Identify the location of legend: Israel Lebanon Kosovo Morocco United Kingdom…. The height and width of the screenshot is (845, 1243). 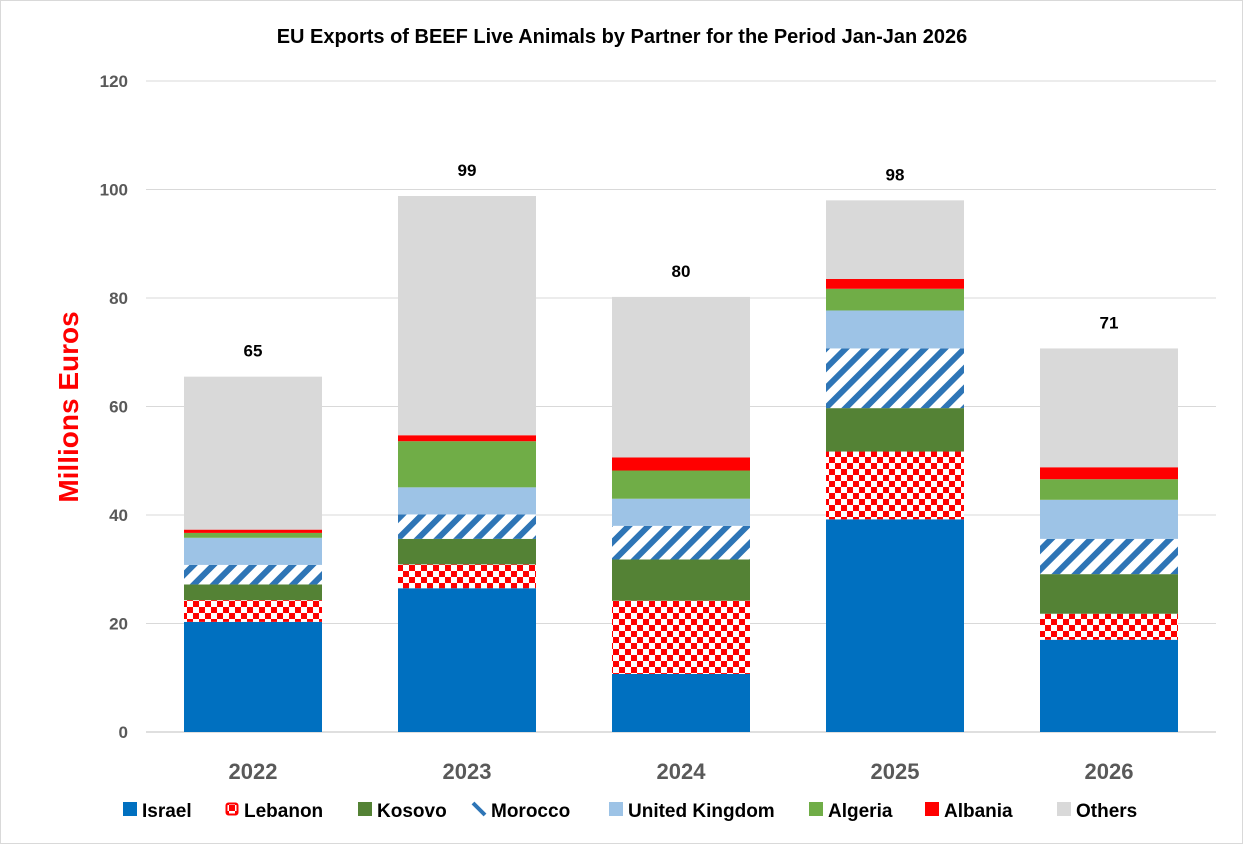
(630, 811).